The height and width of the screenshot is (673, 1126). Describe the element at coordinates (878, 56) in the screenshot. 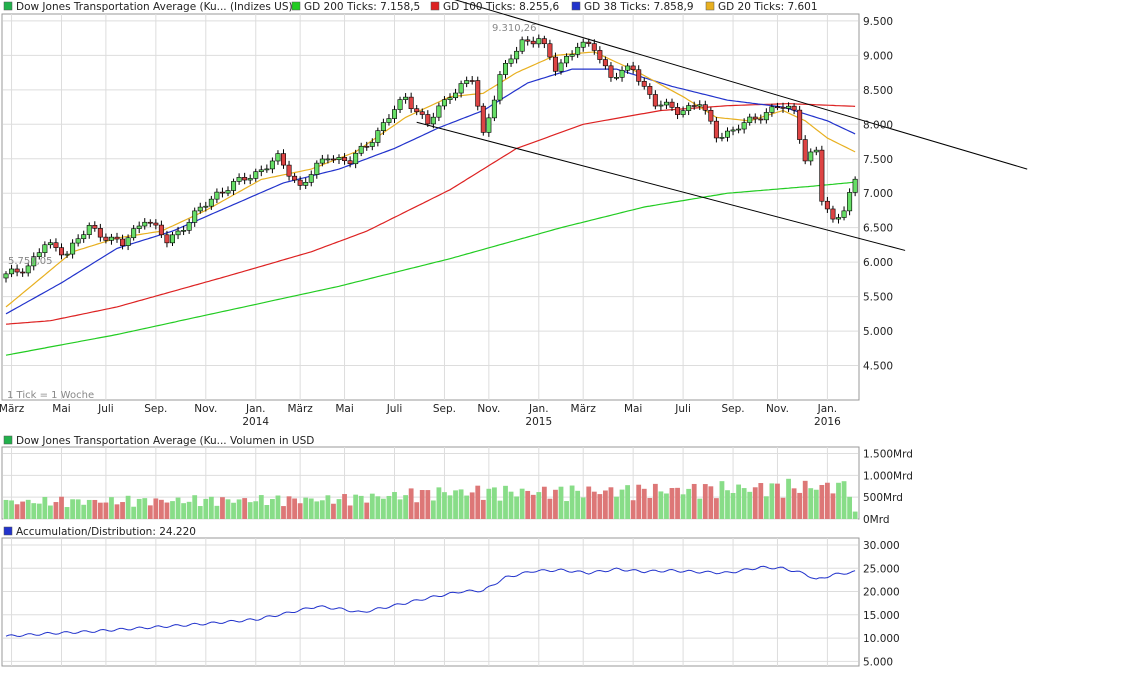

I see `main-y-tick-label: 9.000` at that location.